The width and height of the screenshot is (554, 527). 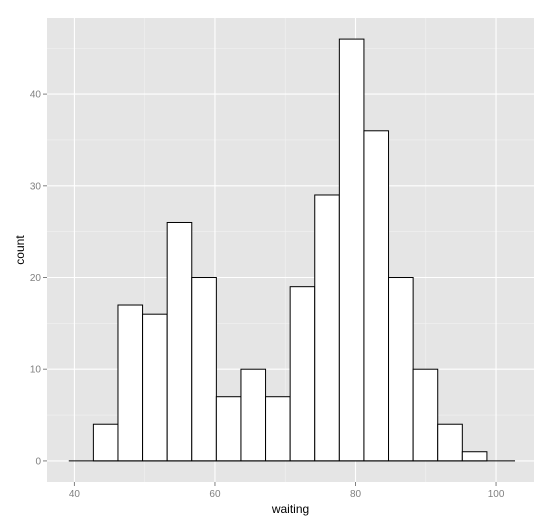 What do you see at coordinates (287, 491) in the screenshot?
I see `x-axis-ticks: 40 60 80 100` at bounding box center [287, 491].